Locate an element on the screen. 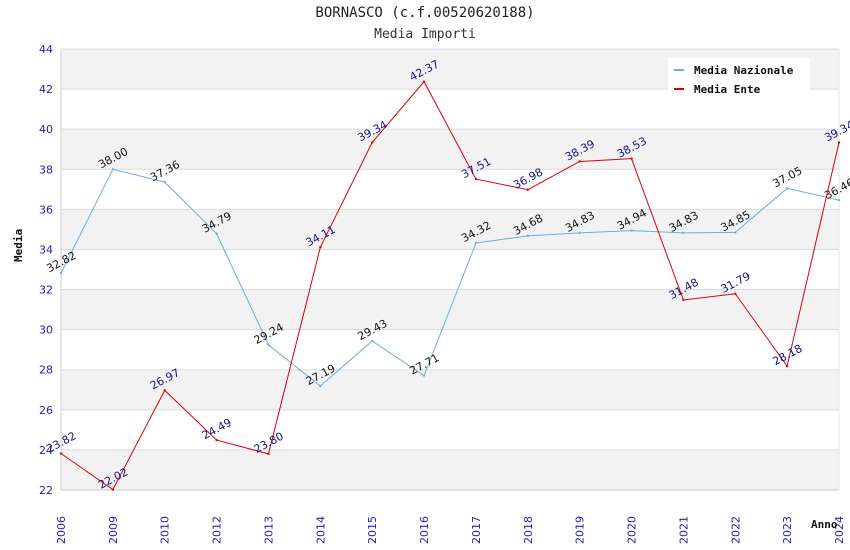 Image resolution: width=850 pixels, height=550 pixels. x-tick-label: 2024 is located at coordinates (839, 530).